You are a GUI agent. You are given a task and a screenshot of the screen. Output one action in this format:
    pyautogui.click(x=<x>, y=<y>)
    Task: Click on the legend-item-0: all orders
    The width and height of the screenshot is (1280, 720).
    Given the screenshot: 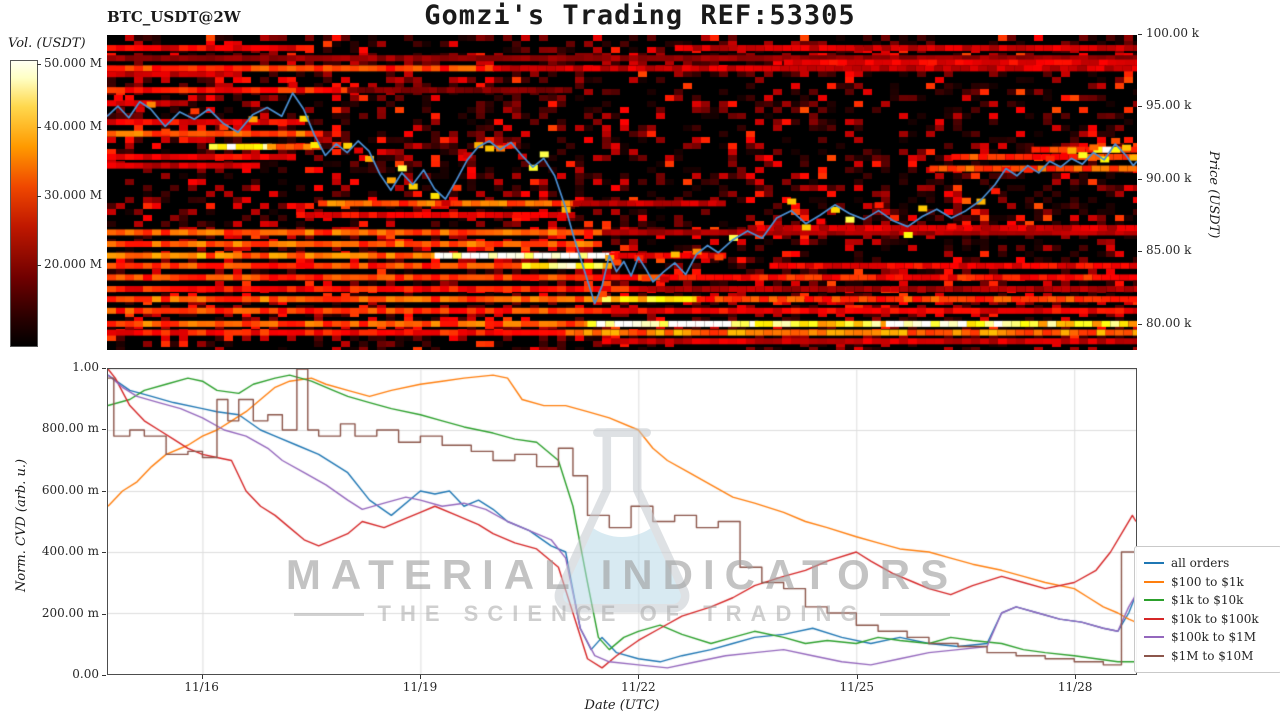 What is the action you would take?
    pyautogui.click(x=1208, y=563)
    